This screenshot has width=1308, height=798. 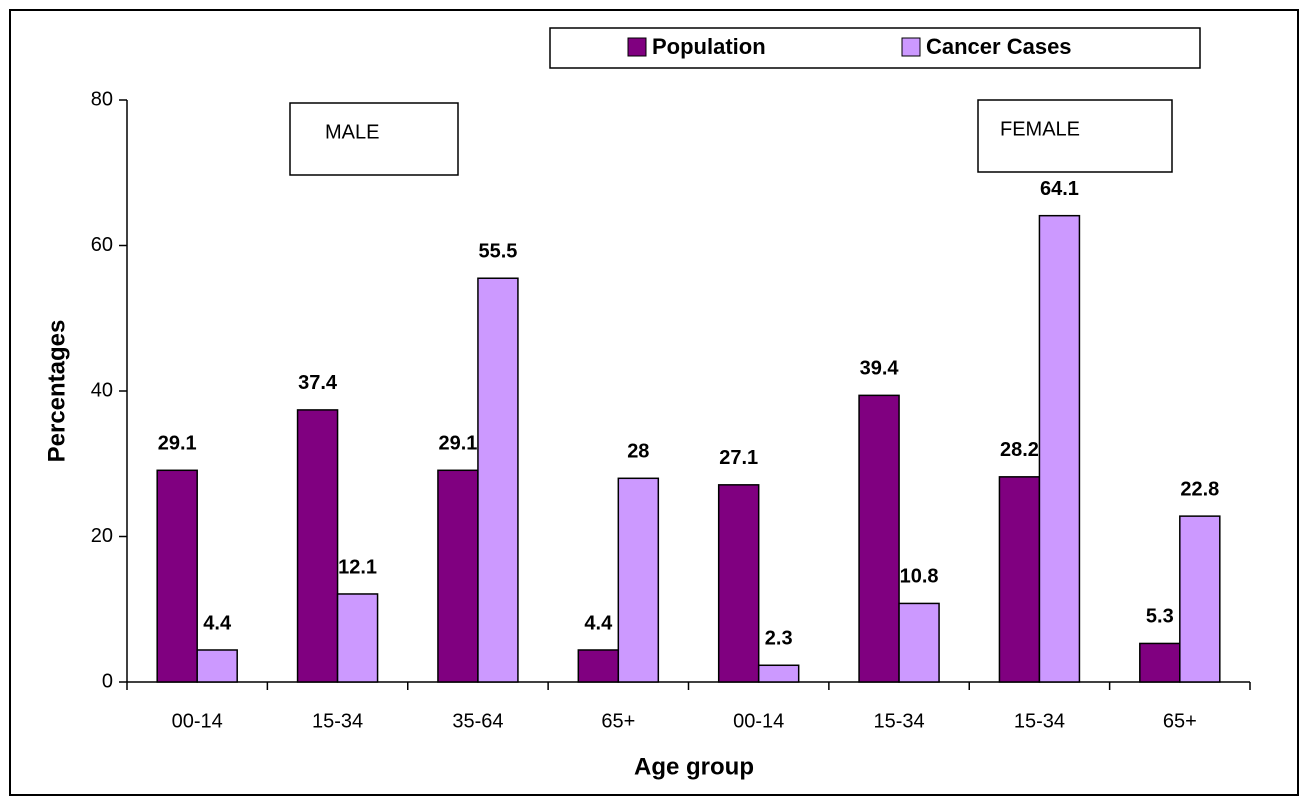 What do you see at coordinates (875, 48) in the screenshot?
I see `legend-box` at bounding box center [875, 48].